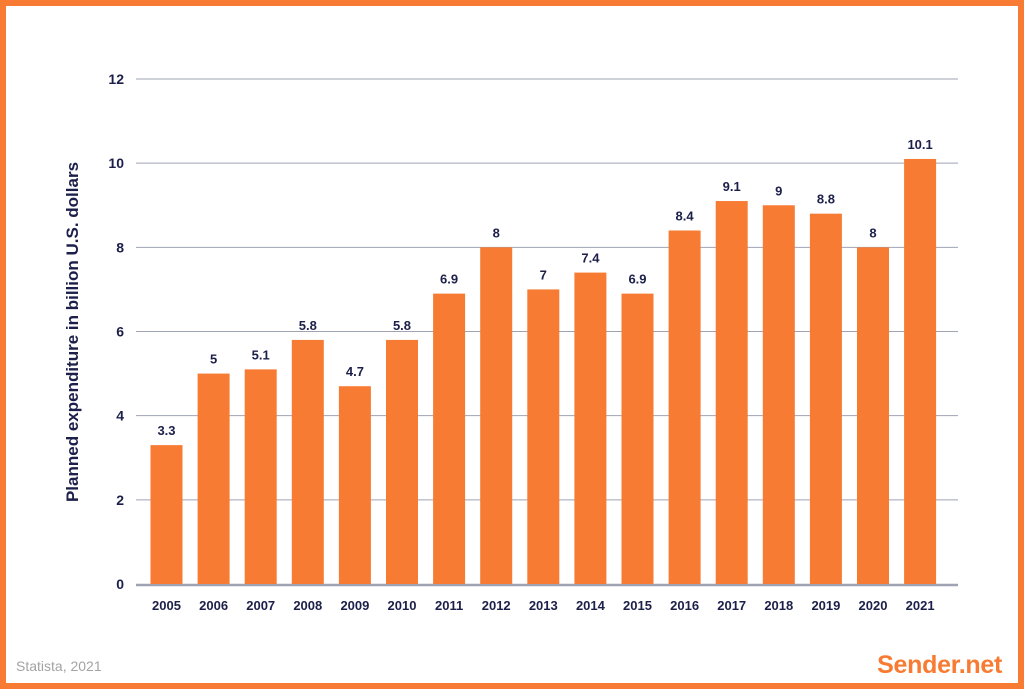 The image size is (1024, 689). I want to click on x-tick-label: 2008, so click(307, 605).